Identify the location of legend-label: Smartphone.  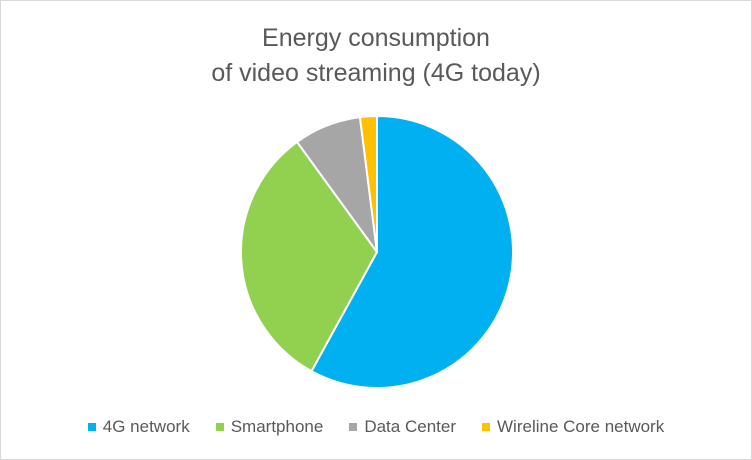
(277, 426).